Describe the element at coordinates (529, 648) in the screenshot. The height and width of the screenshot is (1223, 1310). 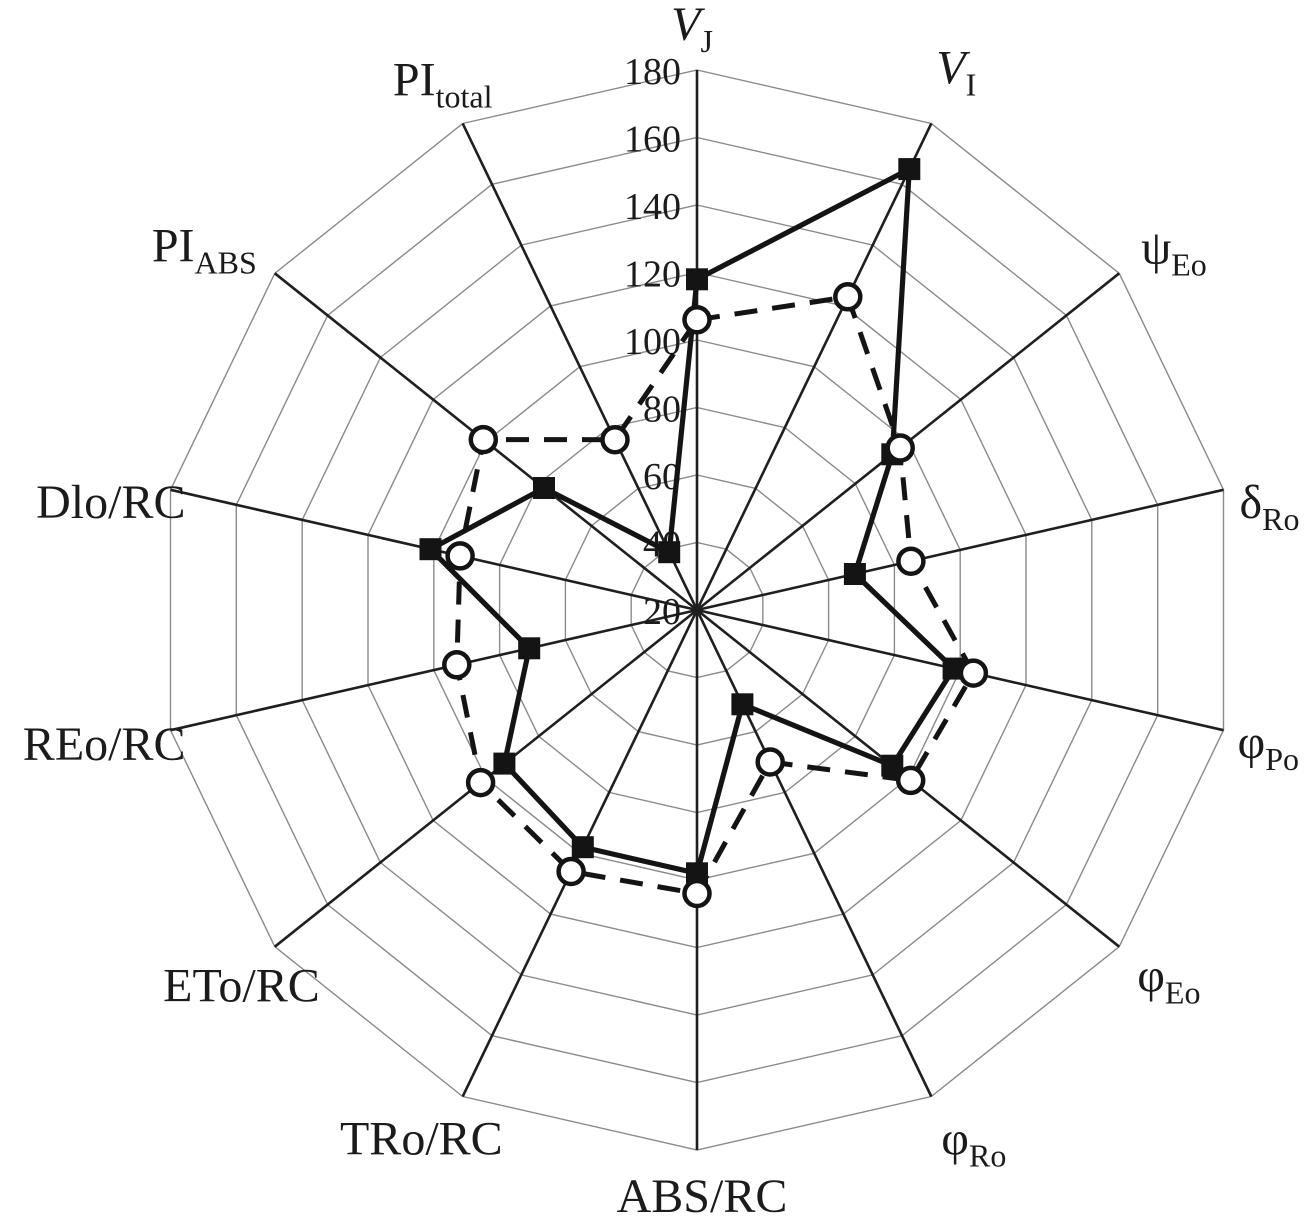
I see `marker-square-reo-rc` at that location.